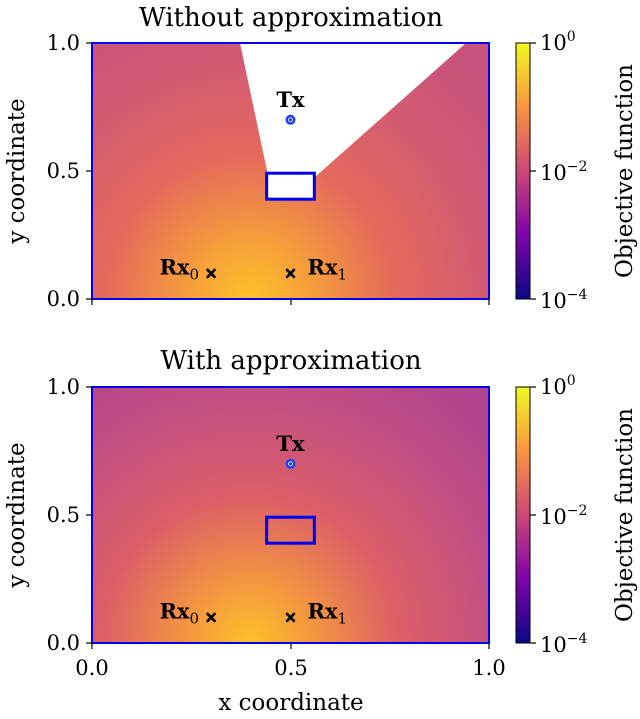 This screenshot has width=640, height=719. Describe the element at coordinates (290, 668) in the screenshot. I see `x-tick-label: 0.5` at that location.